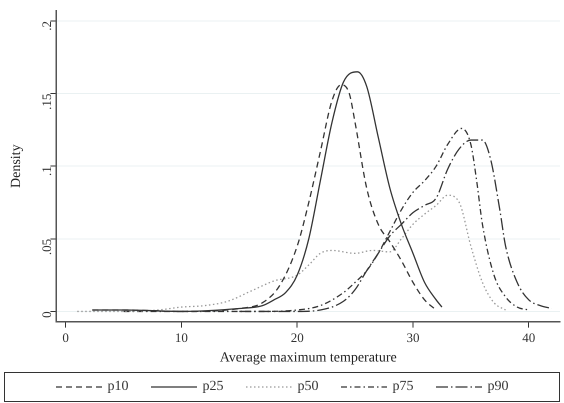 This screenshot has height=403, width=564. I want to click on legend-label: p50, so click(308, 387).